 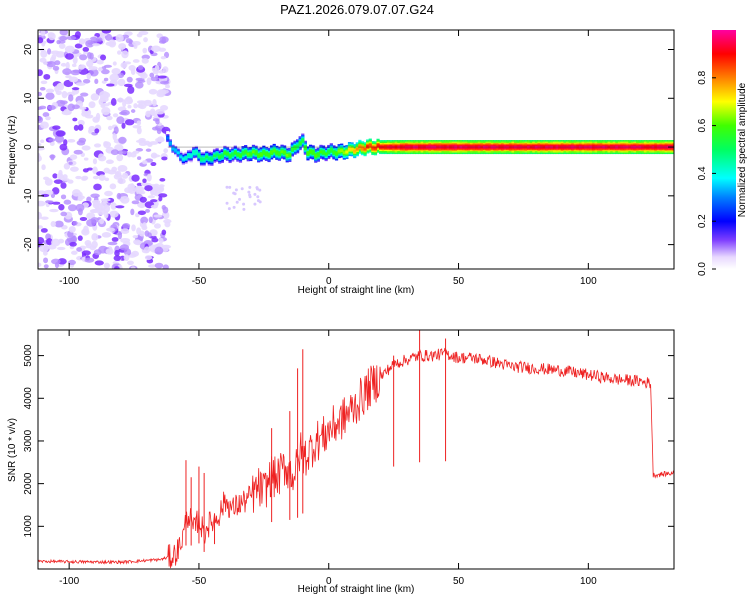 I want to click on snr-x-axis-label: Height of straight line (km), so click(x=356, y=589).